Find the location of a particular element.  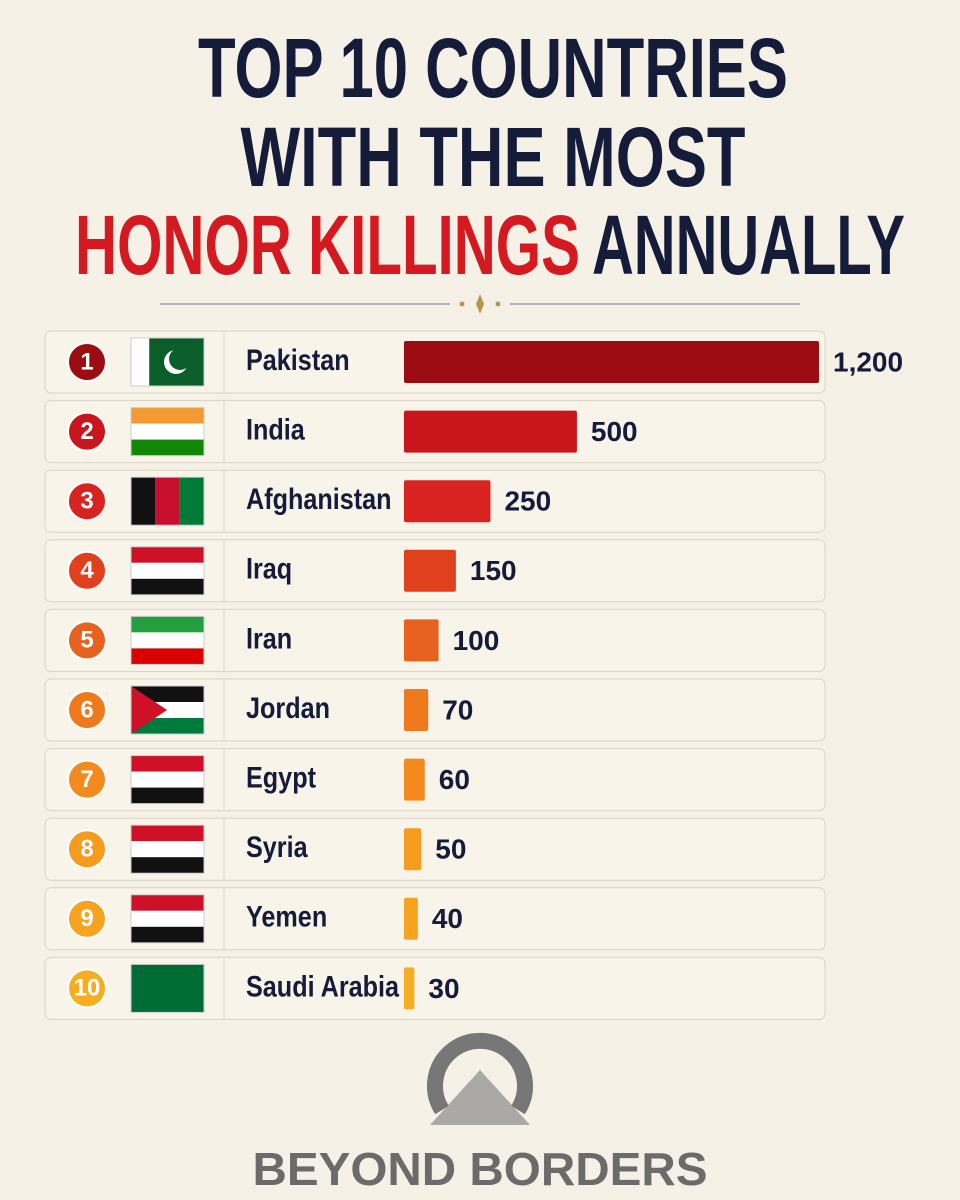

title-end: ANNUALLY is located at coordinates (748, 245).